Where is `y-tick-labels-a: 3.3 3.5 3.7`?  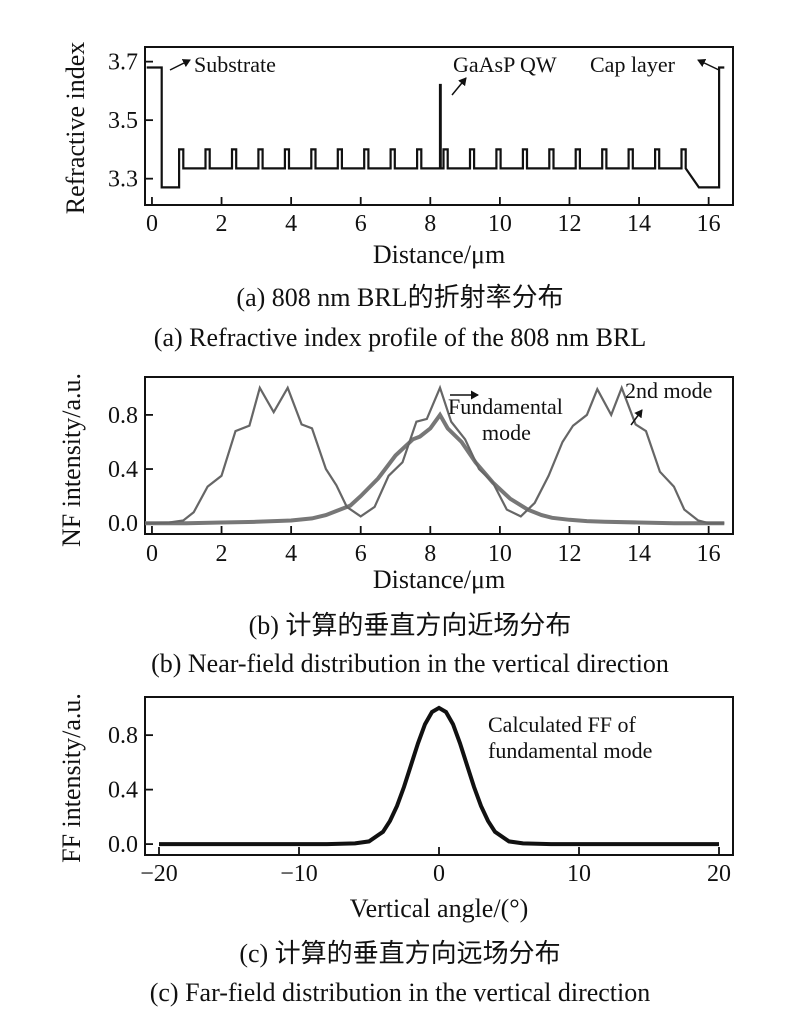
y-tick-labels-a: 3.3 3.5 3.7 is located at coordinates (123, 121).